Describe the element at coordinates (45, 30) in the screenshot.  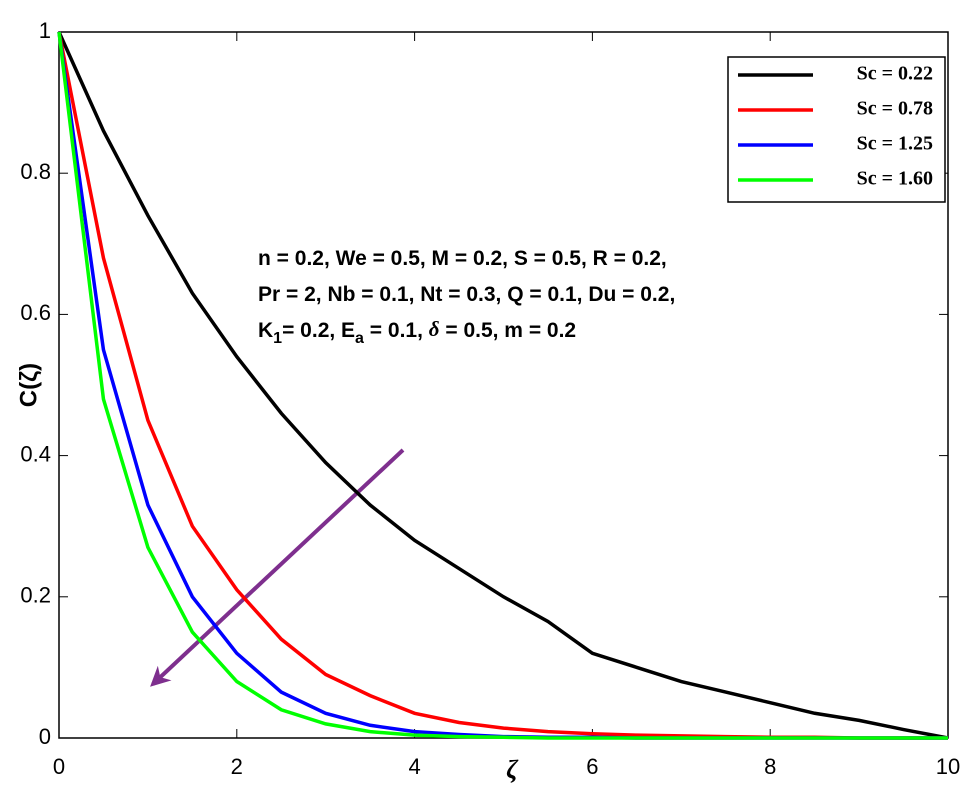
I see `y-tick-label: 1` at that location.